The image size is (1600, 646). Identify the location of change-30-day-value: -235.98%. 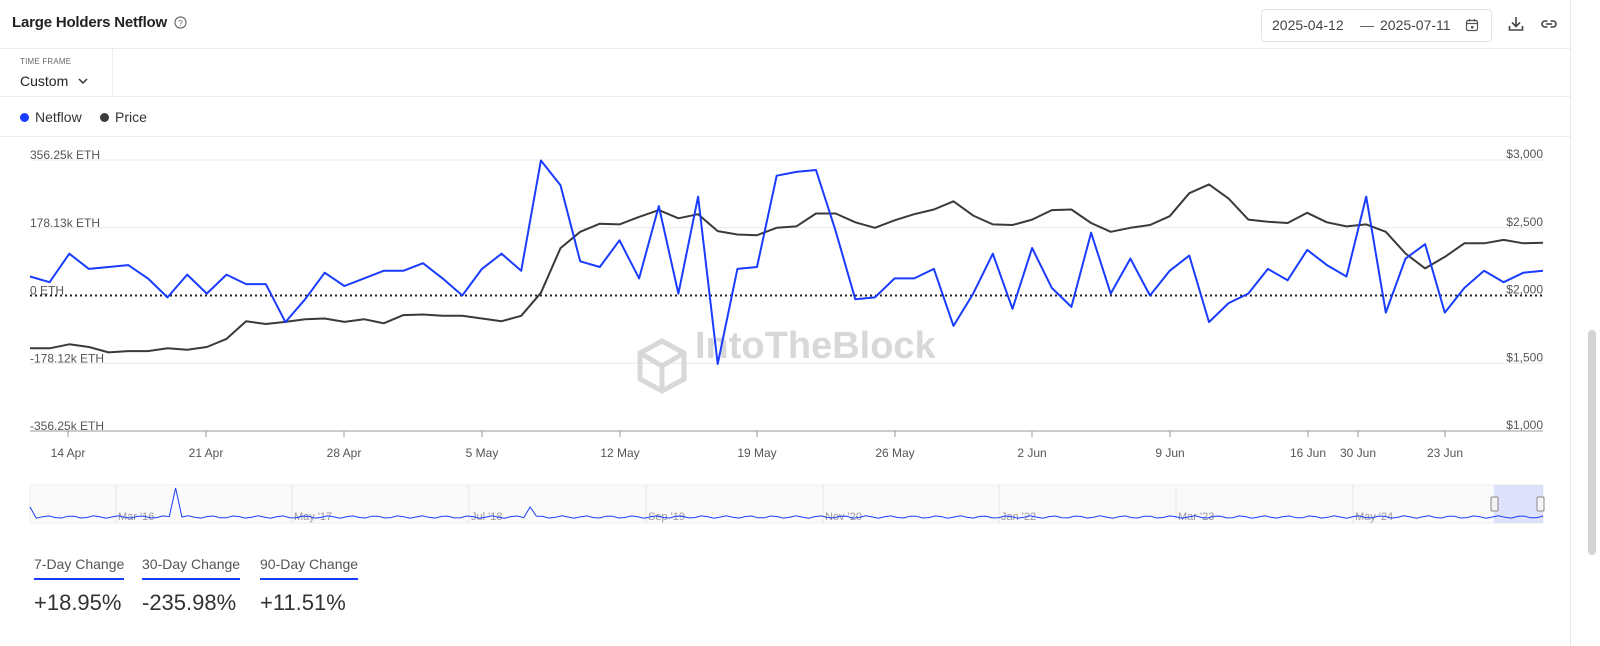
(189, 602).